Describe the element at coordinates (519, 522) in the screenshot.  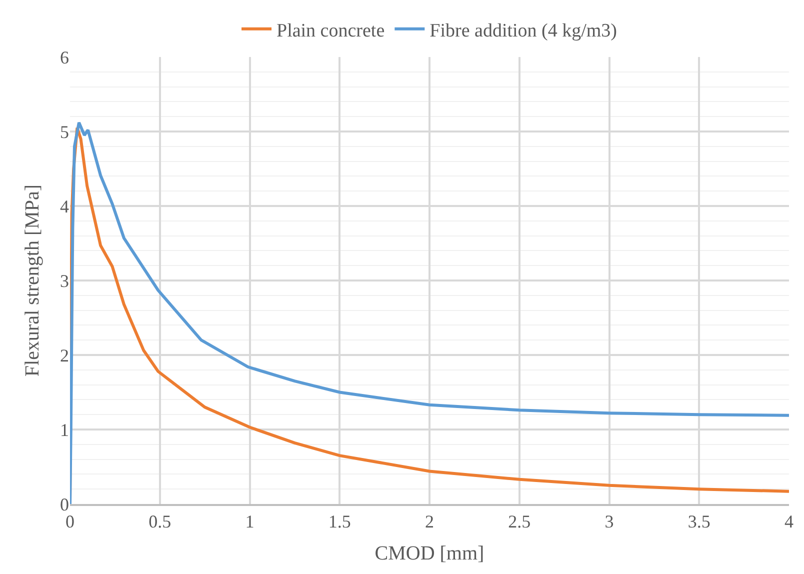
I see `x-tick-label: 2.5` at that location.